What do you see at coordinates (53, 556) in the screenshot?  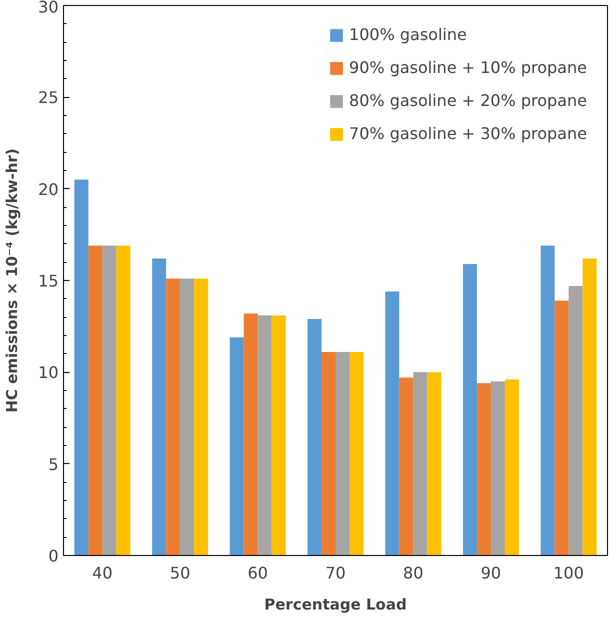 I see `y-tick-label: 0` at bounding box center [53, 556].